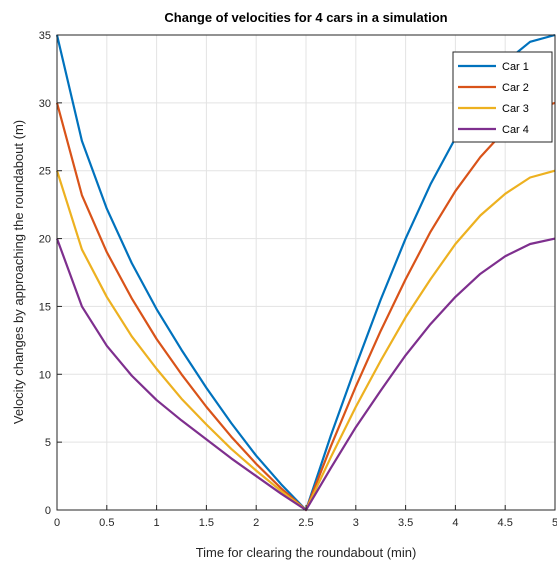 The image size is (557, 573). What do you see at coordinates (48, 511) in the screenshot?
I see `y-tick-label: 0` at bounding box center [48, 511].